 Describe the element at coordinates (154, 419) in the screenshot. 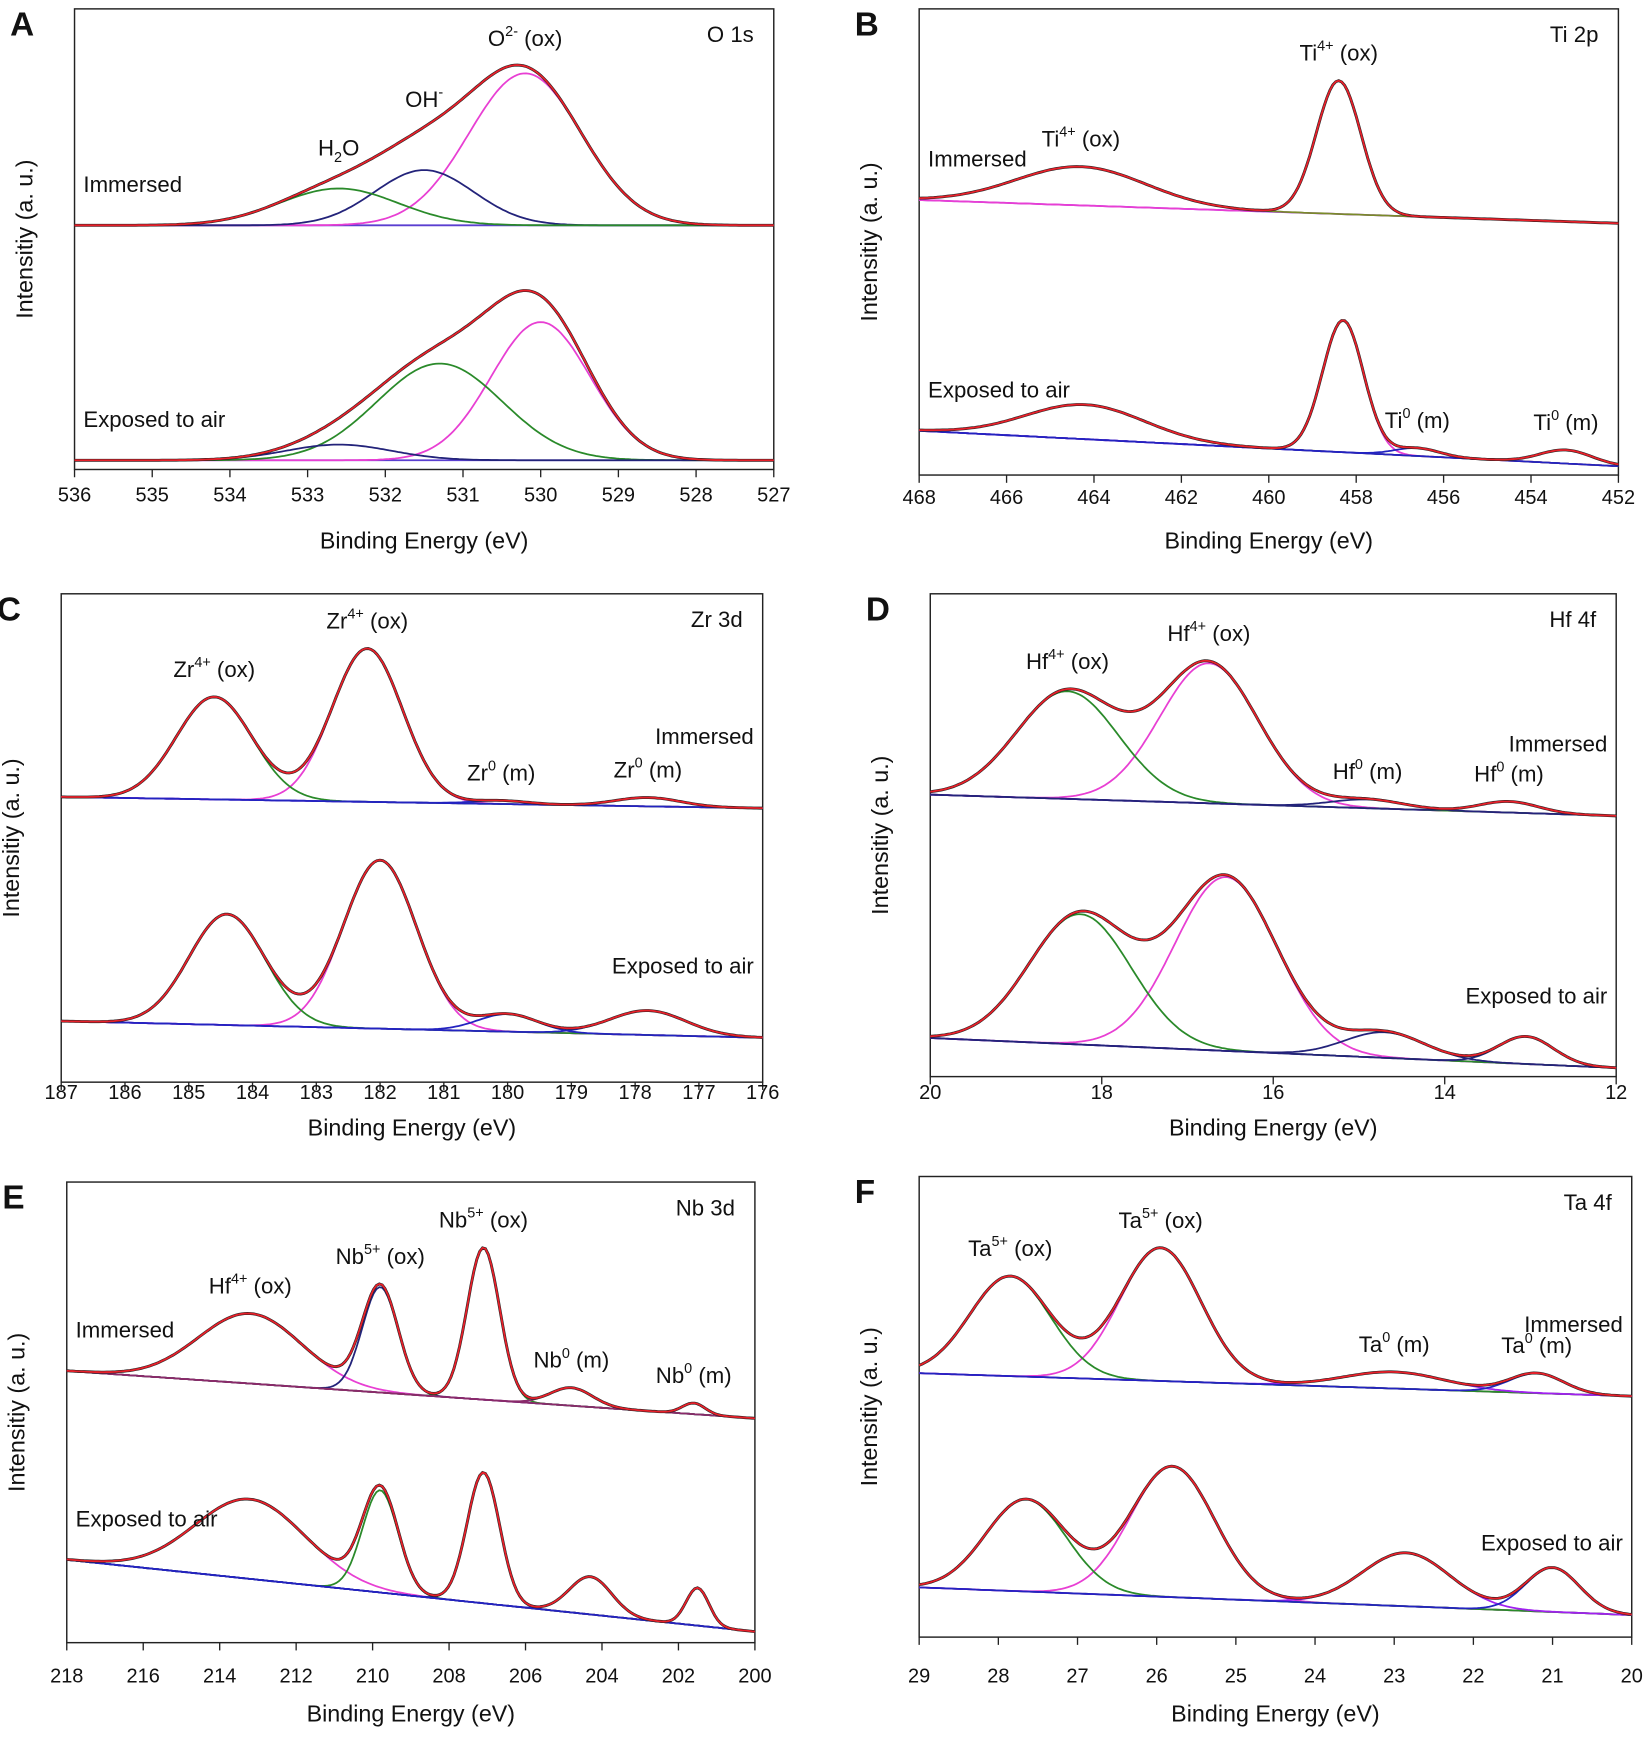

I see `spectrum-label: Exposed to air` at that location.